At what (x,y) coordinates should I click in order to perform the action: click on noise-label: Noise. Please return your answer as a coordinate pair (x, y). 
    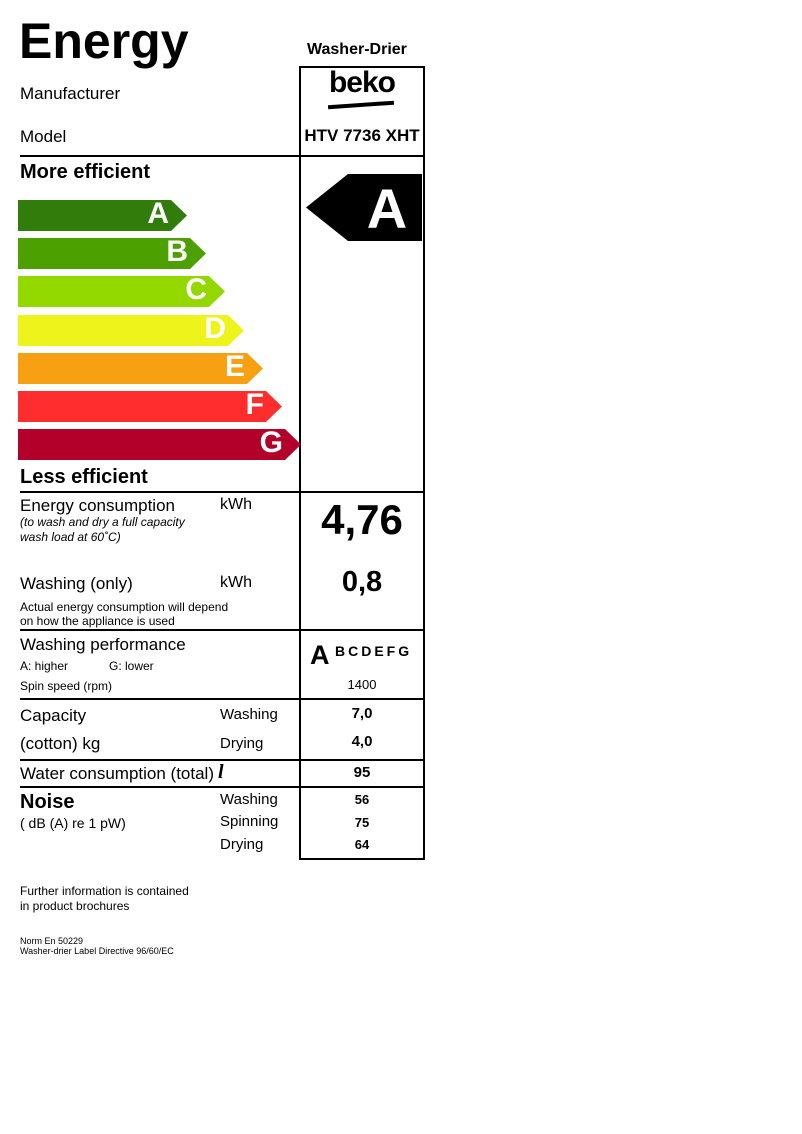
    Looking at the image, I should click on (47, 802).